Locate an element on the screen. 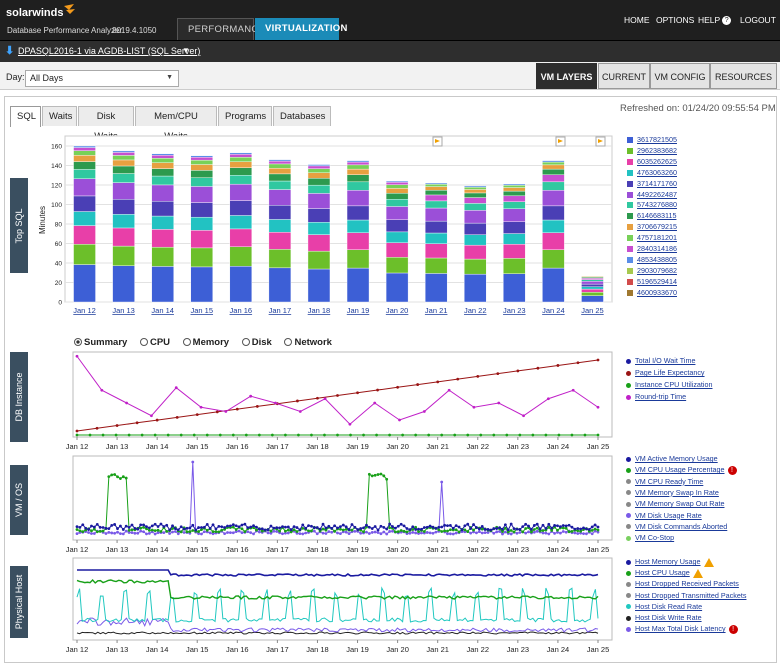  tab-virtualization: VIRTUALIZATION is located at coordinates (301, 29).